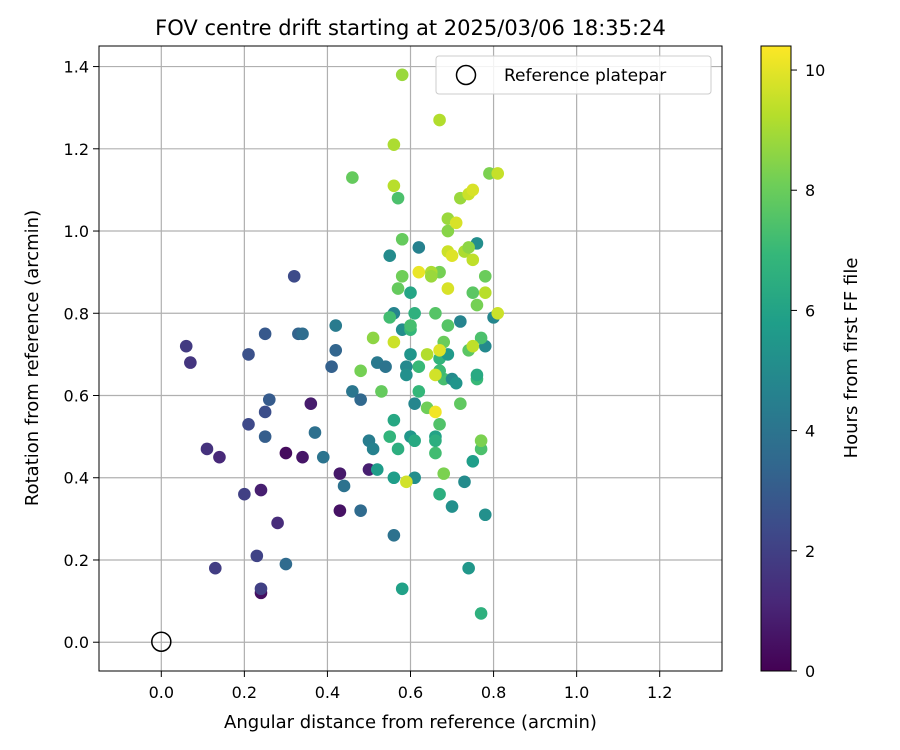 Image resolution: width=900 pixels, height=750 pixels. I want to click on colorbar-tick-label: 2, so click(810, 551).